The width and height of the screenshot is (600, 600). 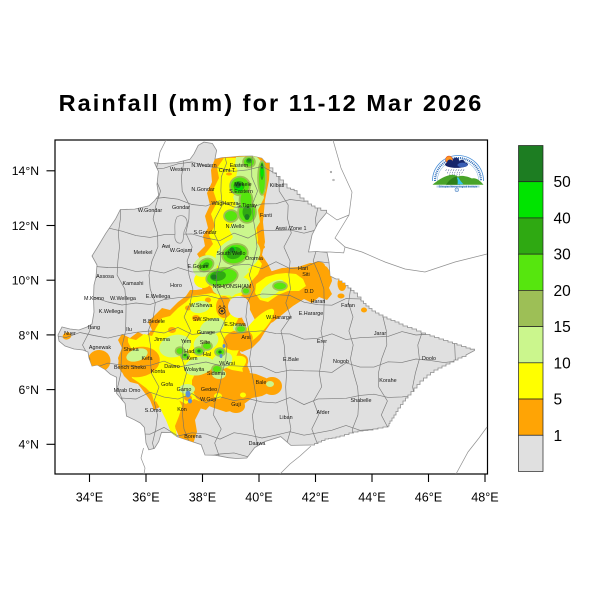 What do you see at coordinates (348, 306) in the screenshot?
I see `svg-text: Fafan` at bounding box center [348, 306].